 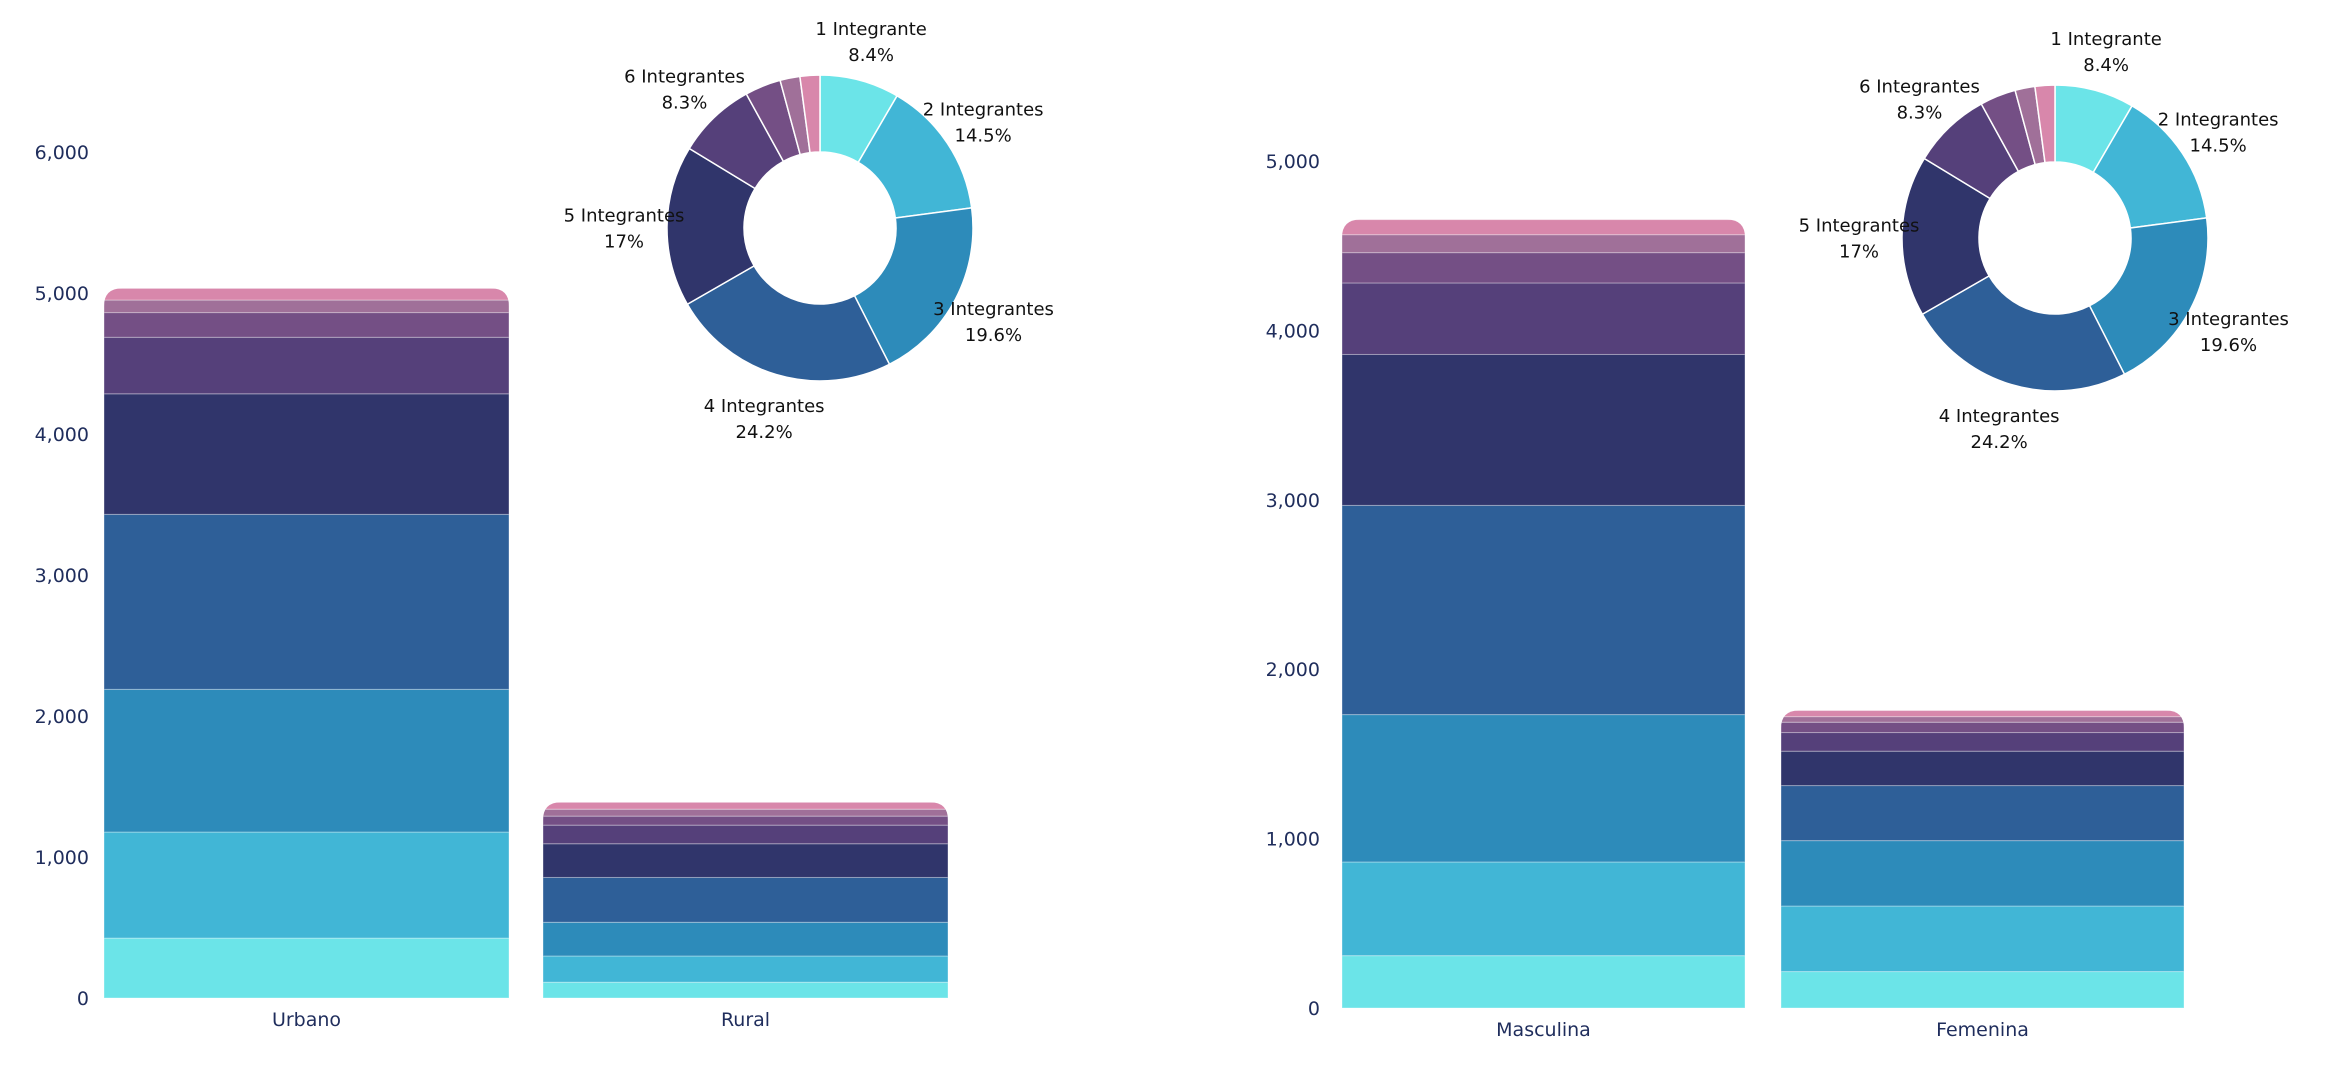 I want to click on stacked-bar-masculina, so click(x=1543, y=613).